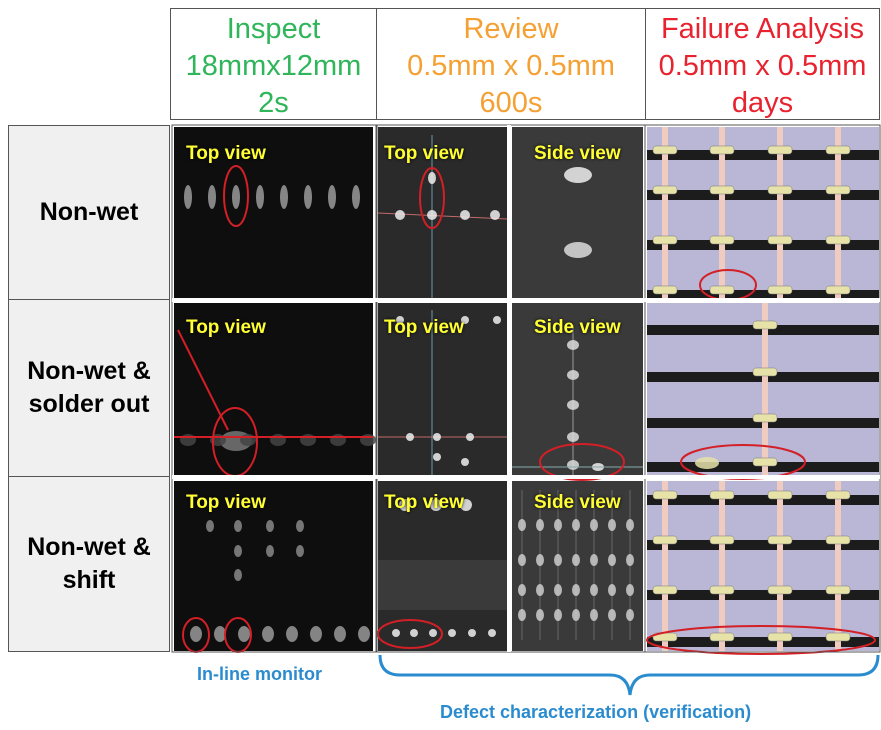  I want to click on row-label: Non-wet, so click(89, 212).